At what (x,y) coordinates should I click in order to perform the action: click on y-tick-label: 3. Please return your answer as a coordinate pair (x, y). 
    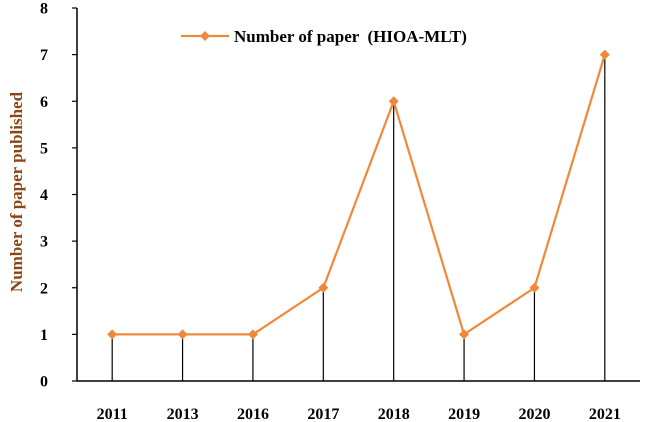
    Looking at the image, I should click on (44, 242).